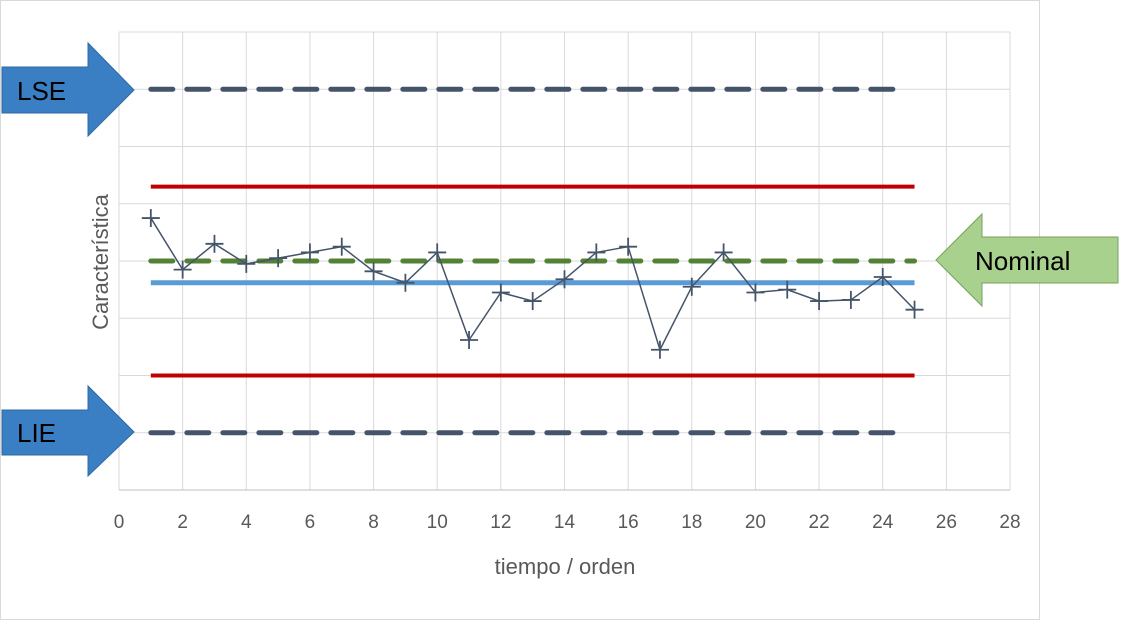 The height and width of the screenshot is (622, 1121). I want to click on x-tick-label: 8, so click(373, 522).